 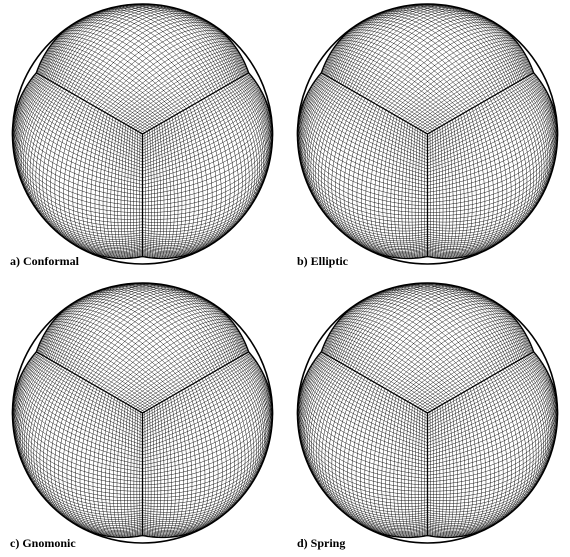 What do you see at coordinates (44, 261) in the screenshot?
I see `panel-label-conformal: a) Conformal` at bounding box center [44, 261].